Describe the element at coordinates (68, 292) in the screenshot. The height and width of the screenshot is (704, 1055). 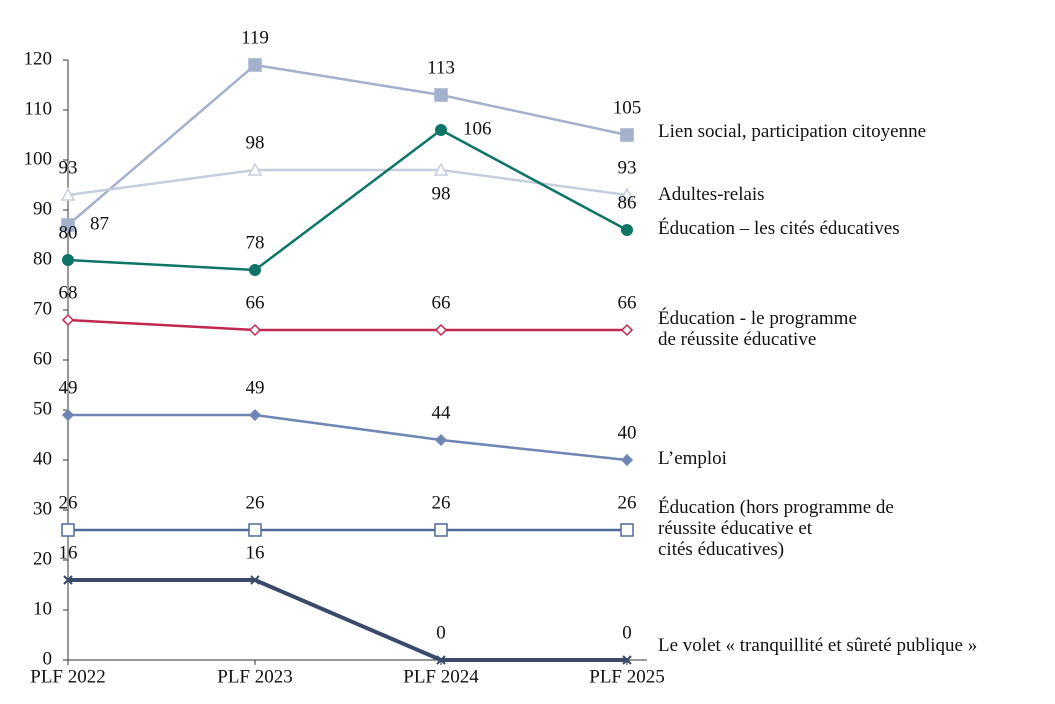
I see `data-label: 68` at that location.